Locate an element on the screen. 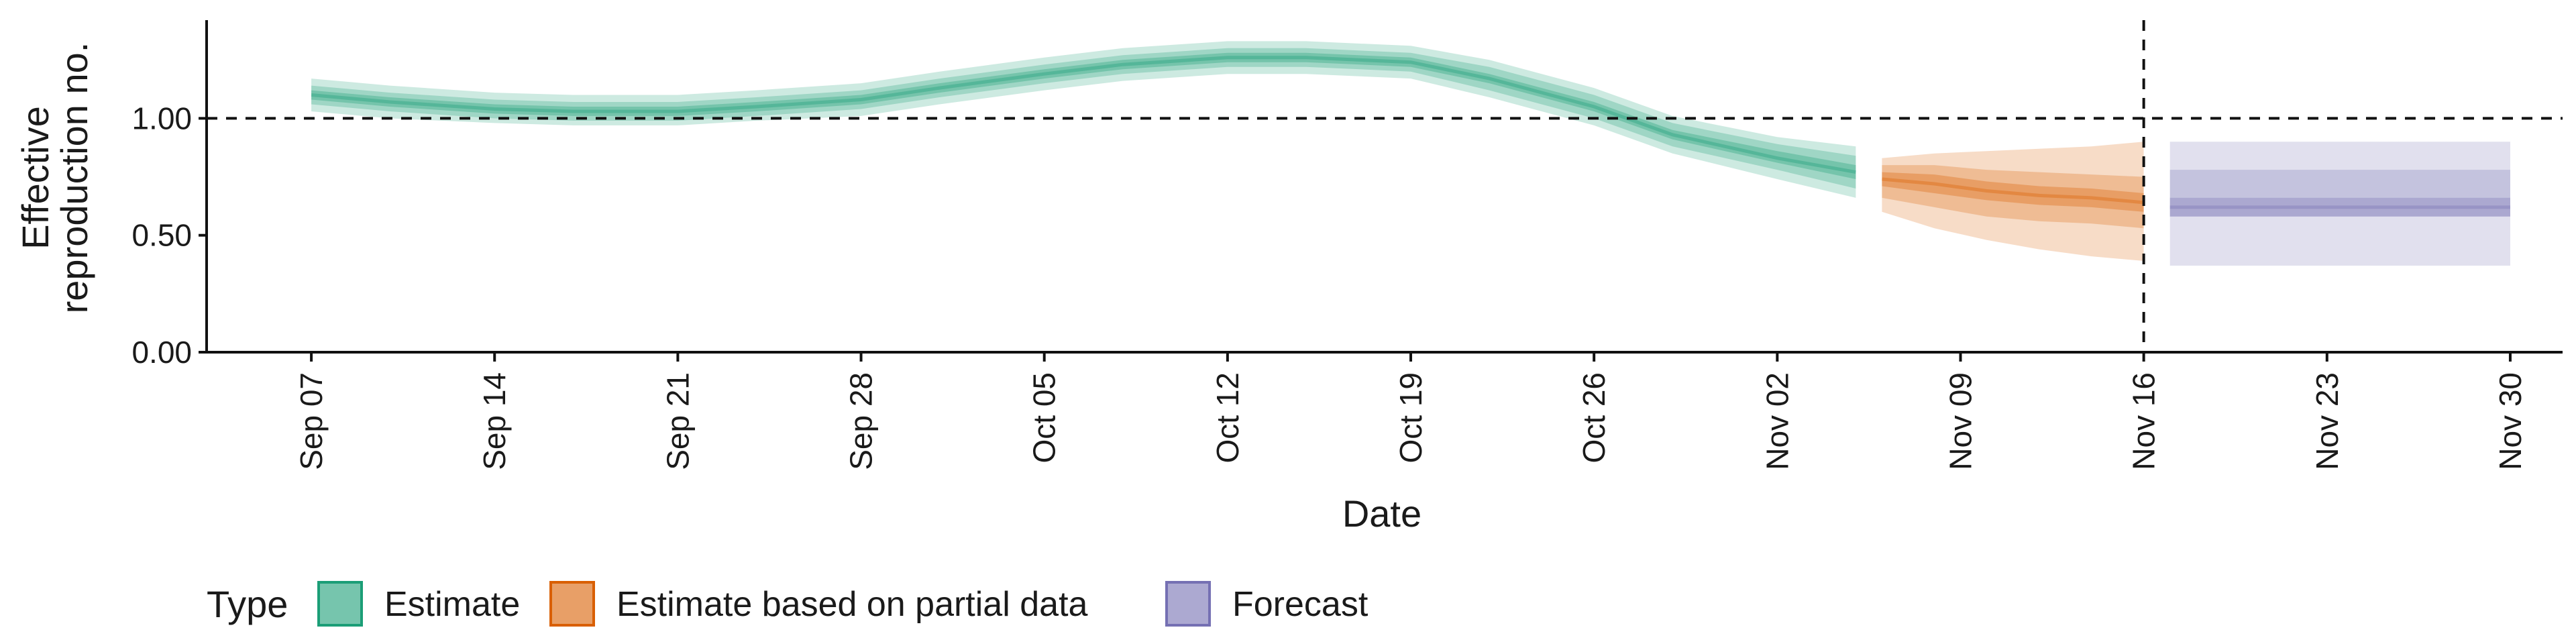 The image size is (2576, 644). series-0-mid-band is located at coordinates (1083, 118).